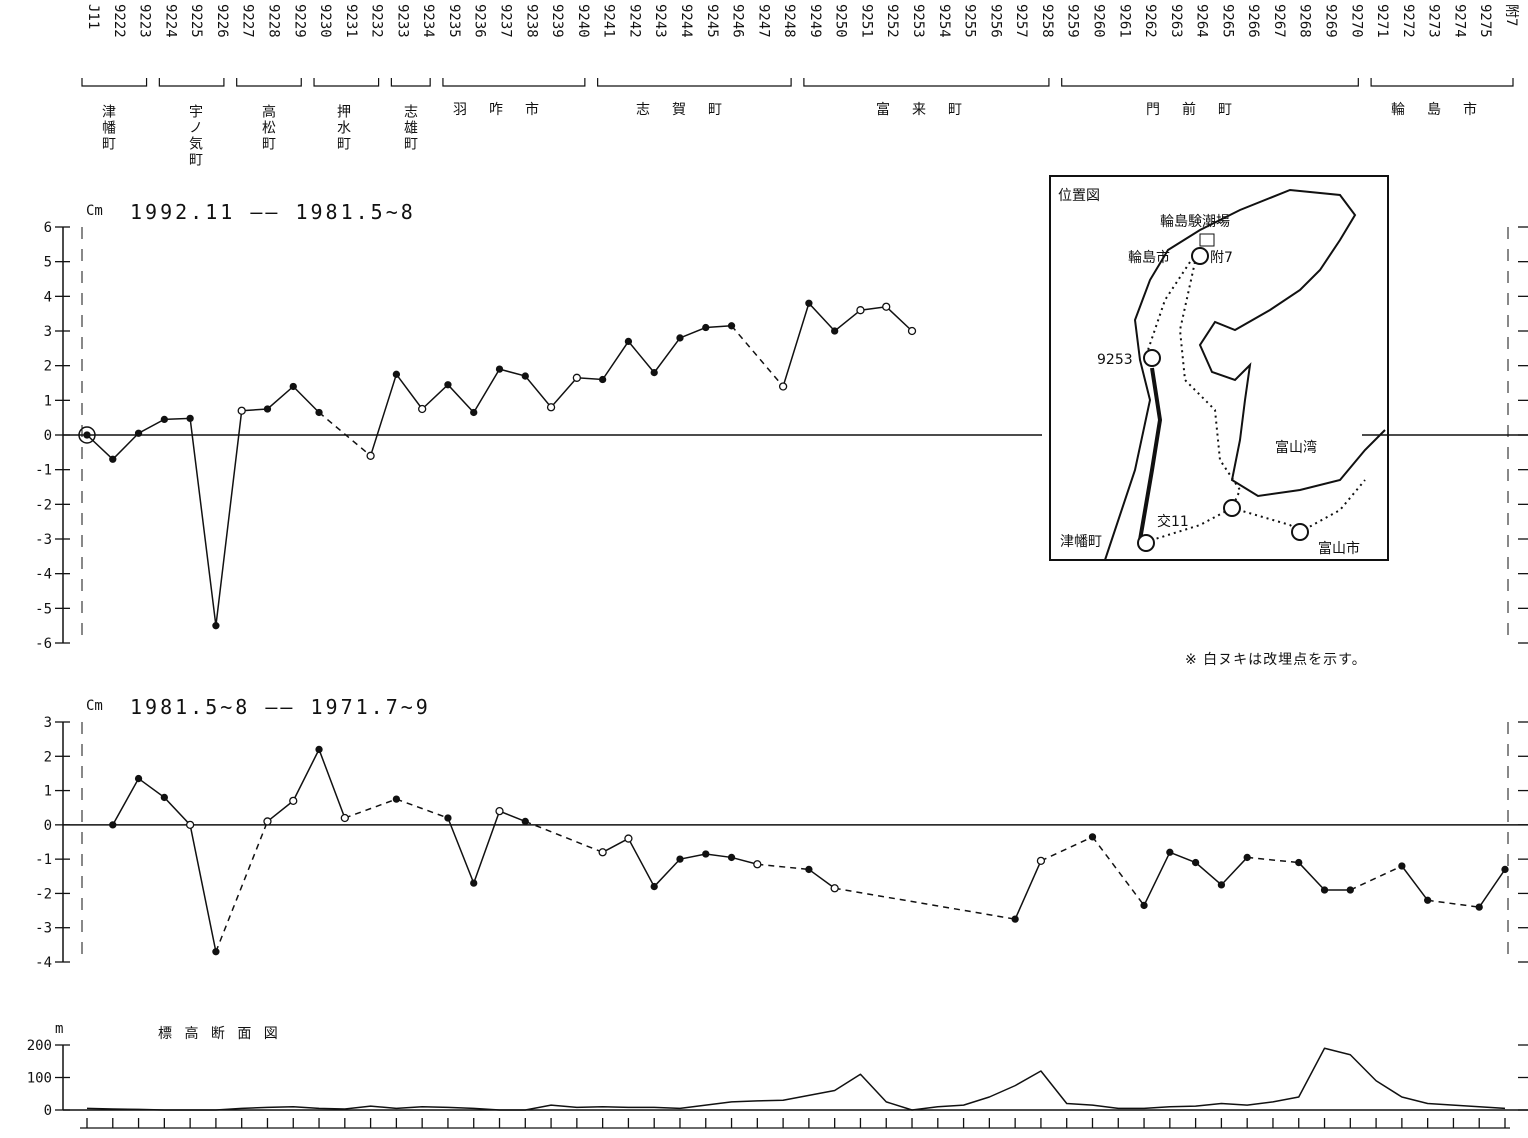 This screenshot has height=1138, width=1528. I want to click on benchmark-label: 9270, so click(1356, 21).